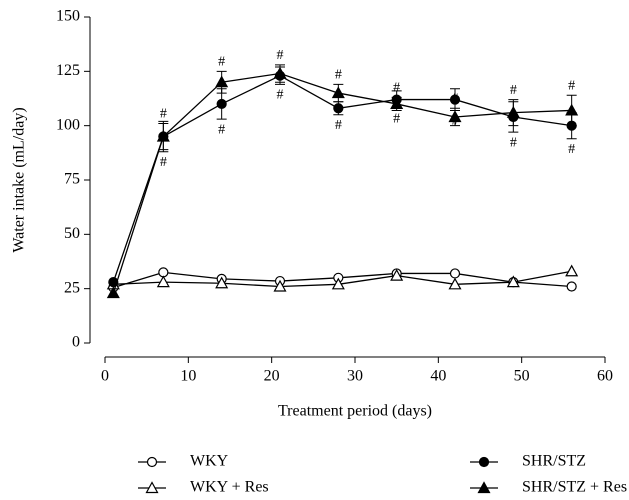  I want to click on x-tick-label: 40, so click(438, 376).